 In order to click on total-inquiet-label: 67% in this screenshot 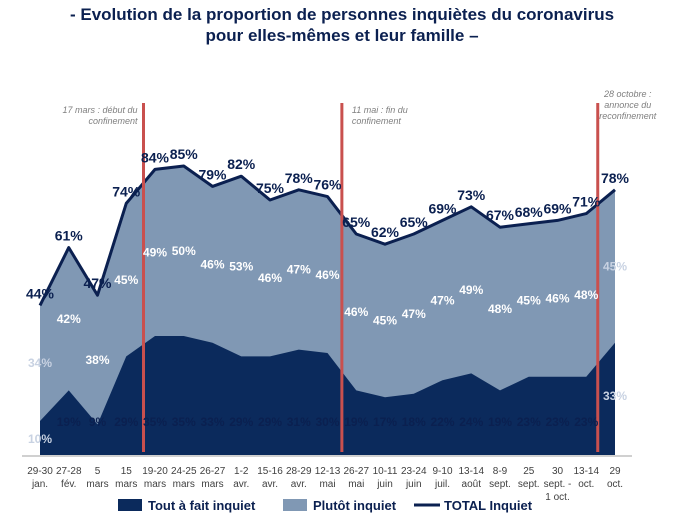, I will do `click(500, 215)`.